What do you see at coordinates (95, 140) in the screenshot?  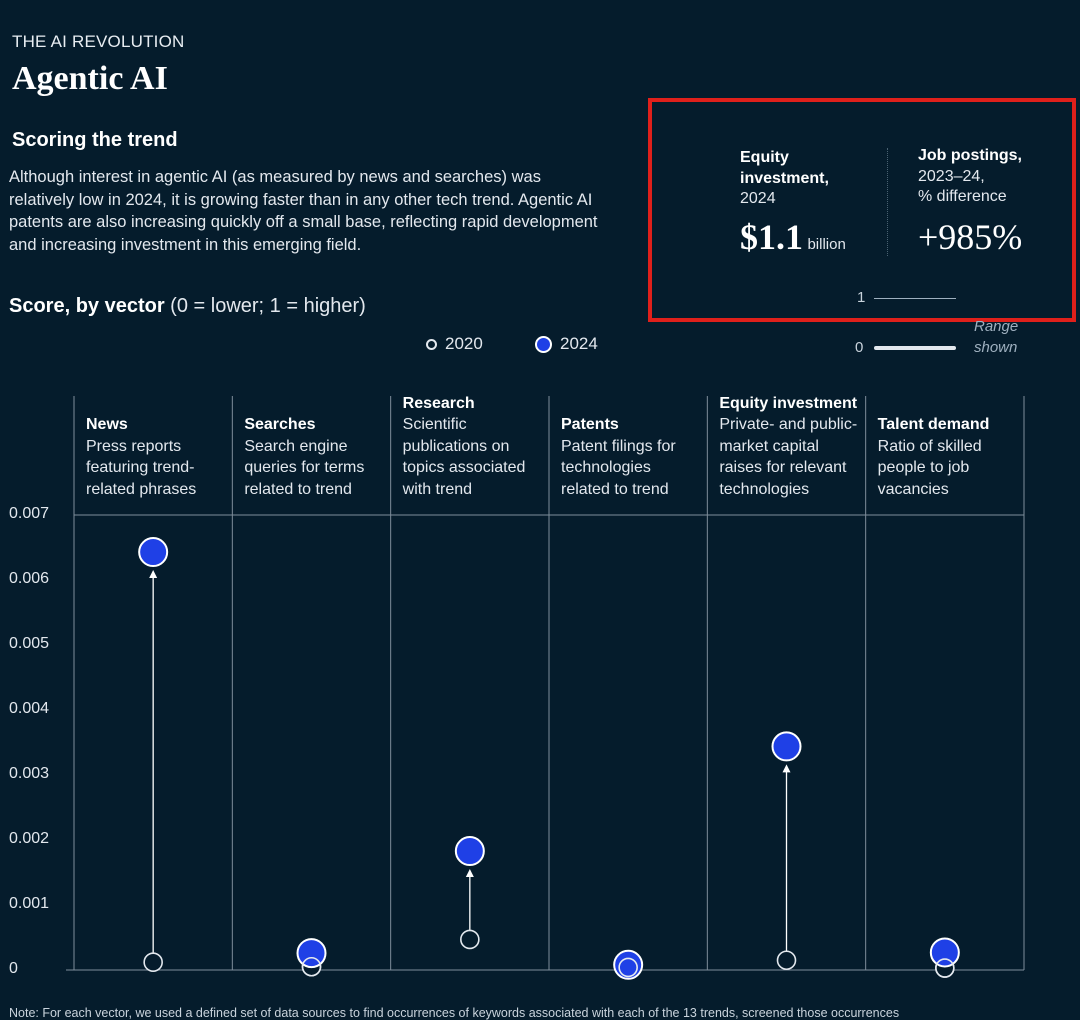 I see `section-subhead: Scoring the trend` at bounding box center [95, 140].